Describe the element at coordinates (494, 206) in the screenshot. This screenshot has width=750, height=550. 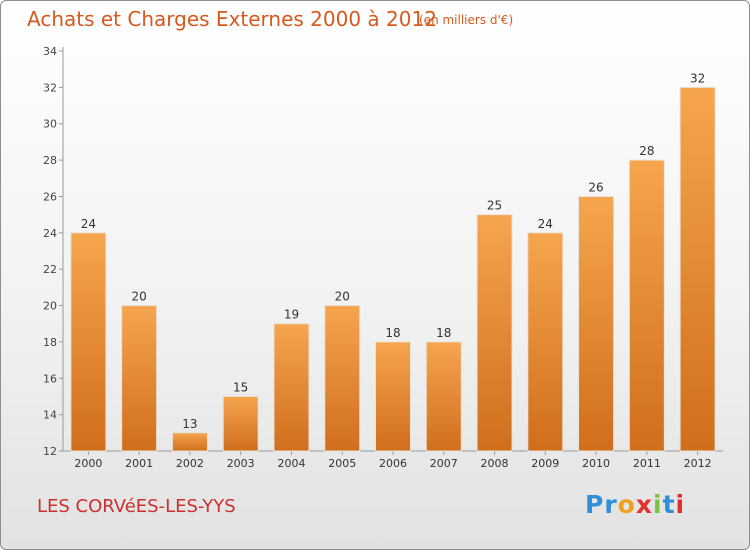
I see `bar-value-label: 25` at that location.